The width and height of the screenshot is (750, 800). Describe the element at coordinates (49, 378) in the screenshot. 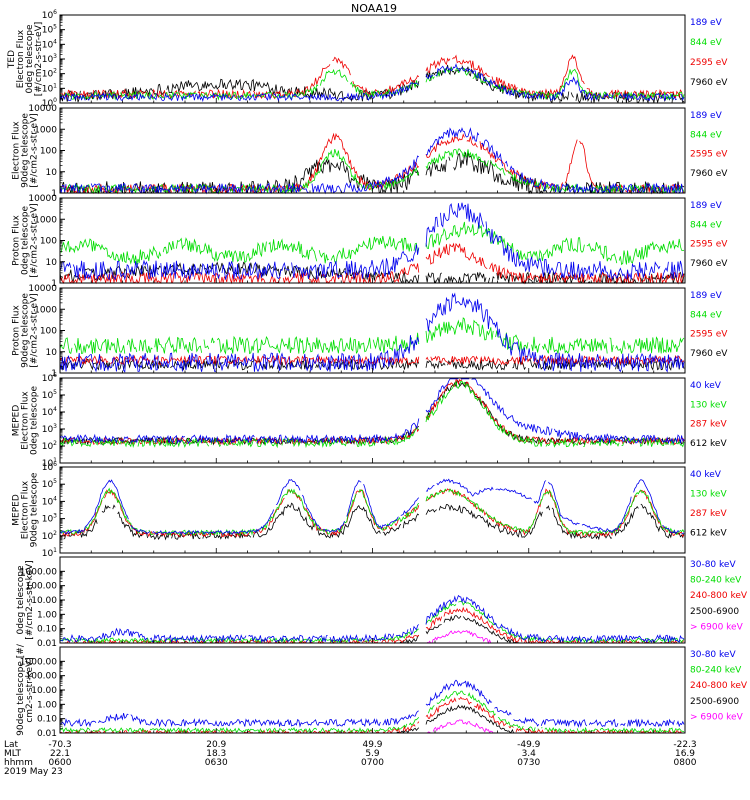

I see `panel-5-ytick-label: 10⁶` at that location.